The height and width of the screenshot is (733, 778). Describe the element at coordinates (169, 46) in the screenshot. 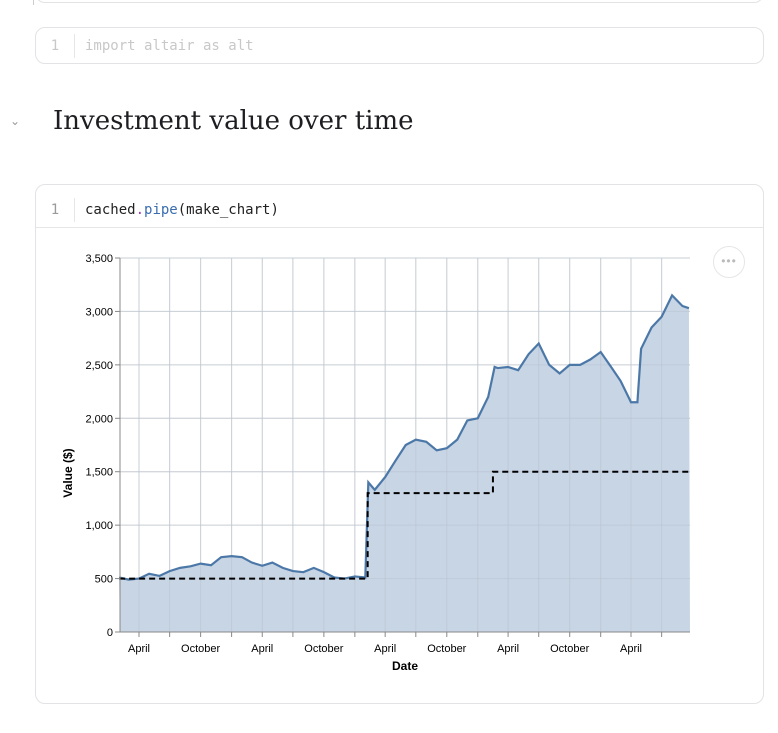

I see `code-line: import altair as alt` at that location.